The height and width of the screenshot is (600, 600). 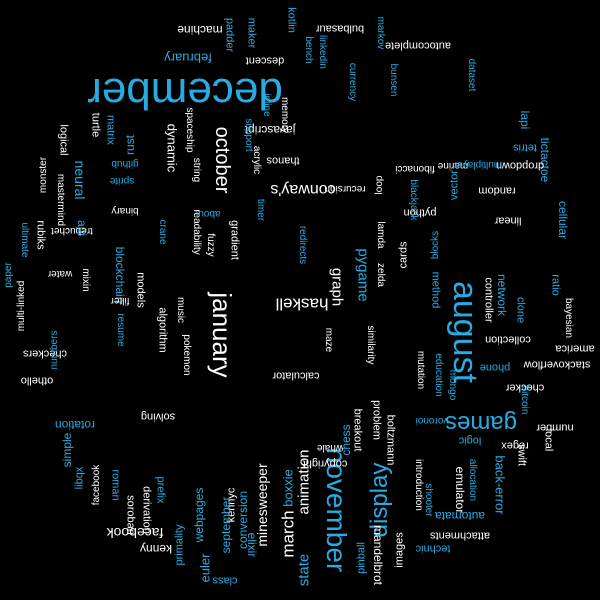 What do you see at coordinates (525, 120) in the screenshot?
I see `cloud-word-lapi: lapi` at bounding box center [525, 120].